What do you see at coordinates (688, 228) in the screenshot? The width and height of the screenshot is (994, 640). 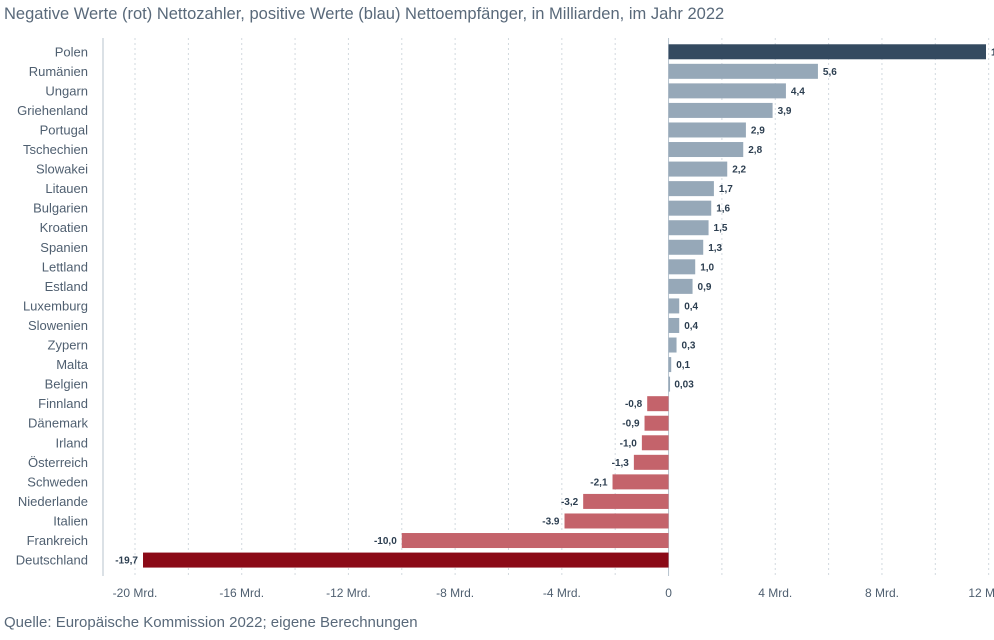 I see `bar-kroatien` at bounding box center [688, 228].